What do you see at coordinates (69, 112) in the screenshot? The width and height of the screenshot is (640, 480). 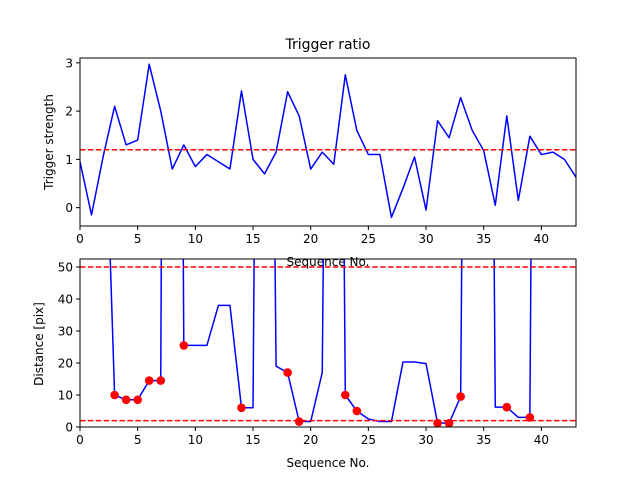 I see `y-tick-label: 2` at bounding box center [69, 112].